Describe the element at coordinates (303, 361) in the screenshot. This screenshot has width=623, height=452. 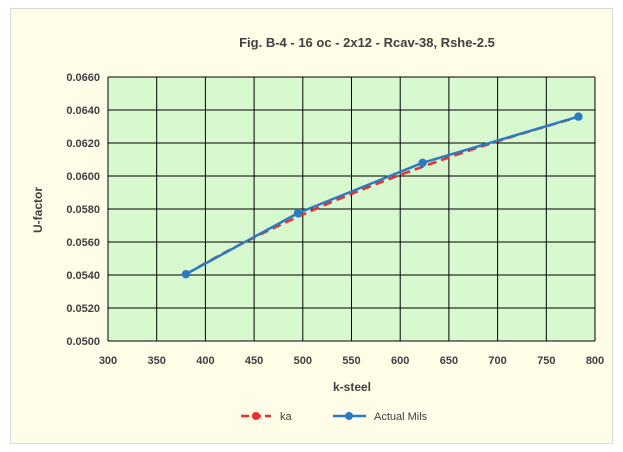
I see `x-tick-label: 500` at that location.